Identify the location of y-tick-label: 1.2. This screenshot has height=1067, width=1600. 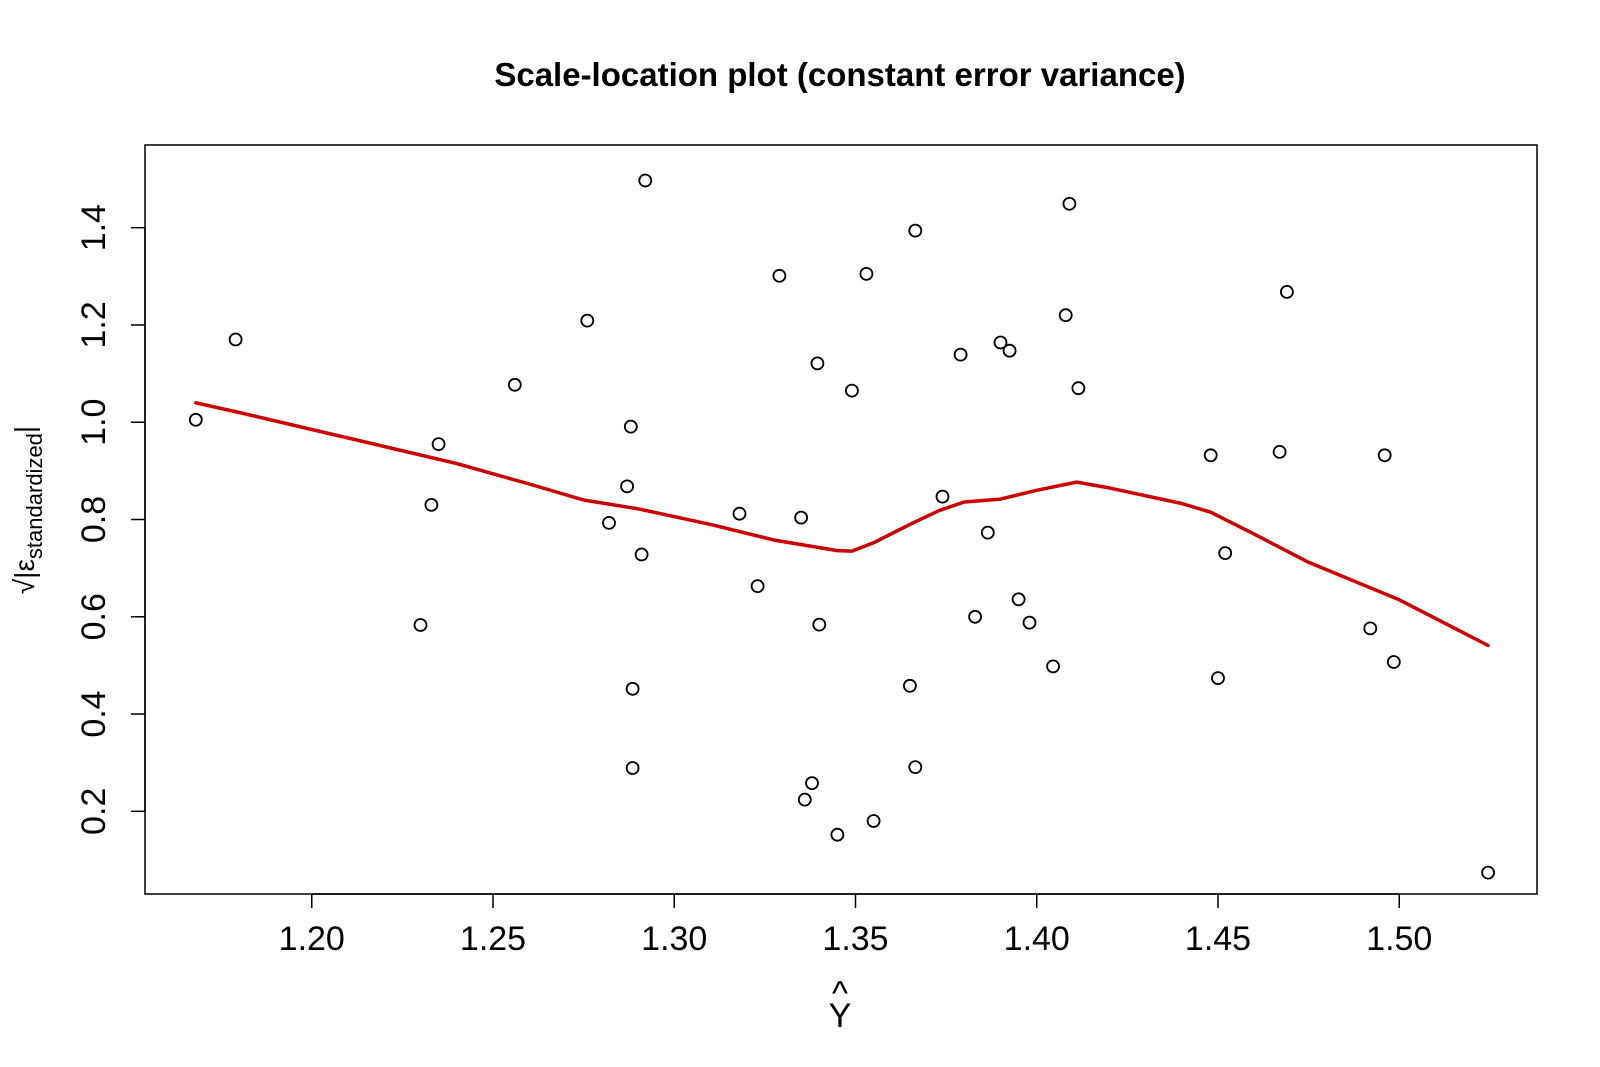
(94, 324).